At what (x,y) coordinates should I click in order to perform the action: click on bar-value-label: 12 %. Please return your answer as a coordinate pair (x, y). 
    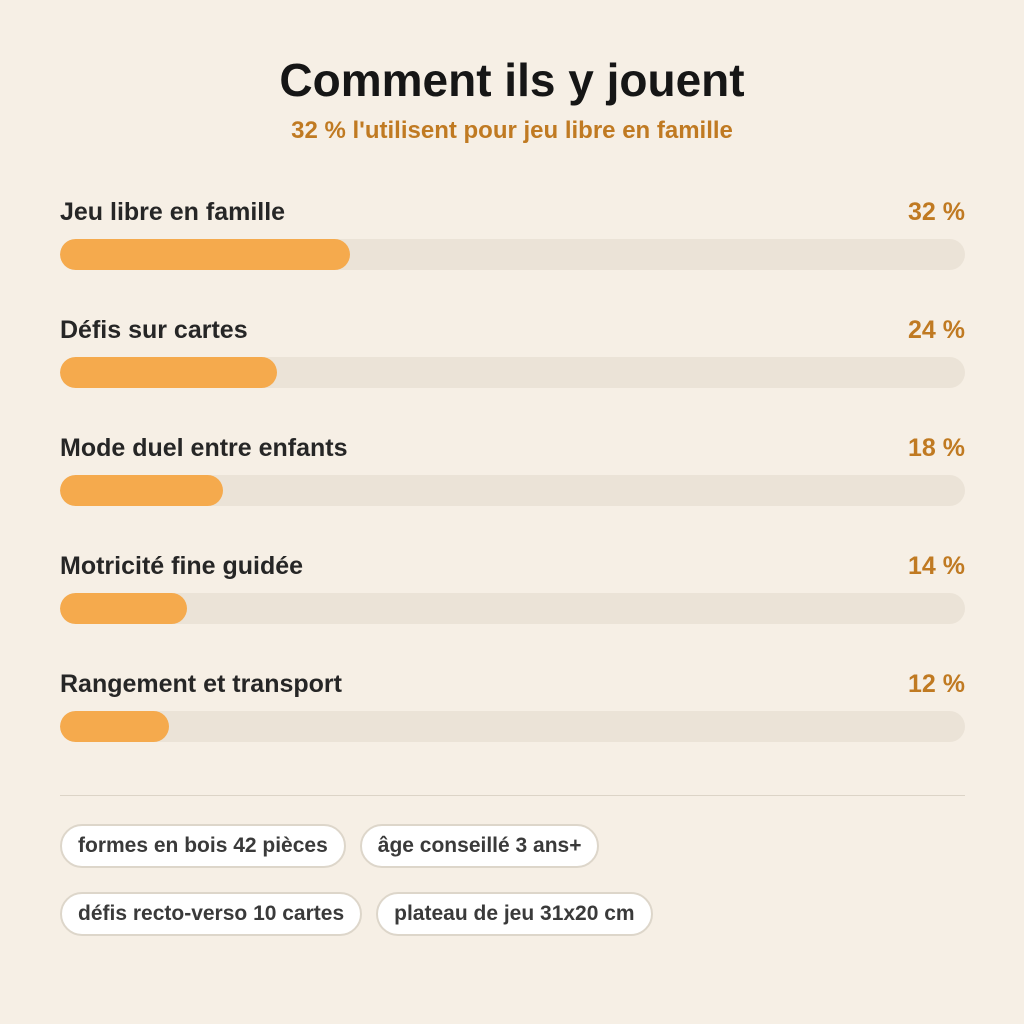
    Looking at the image, I should click on (936, 684).